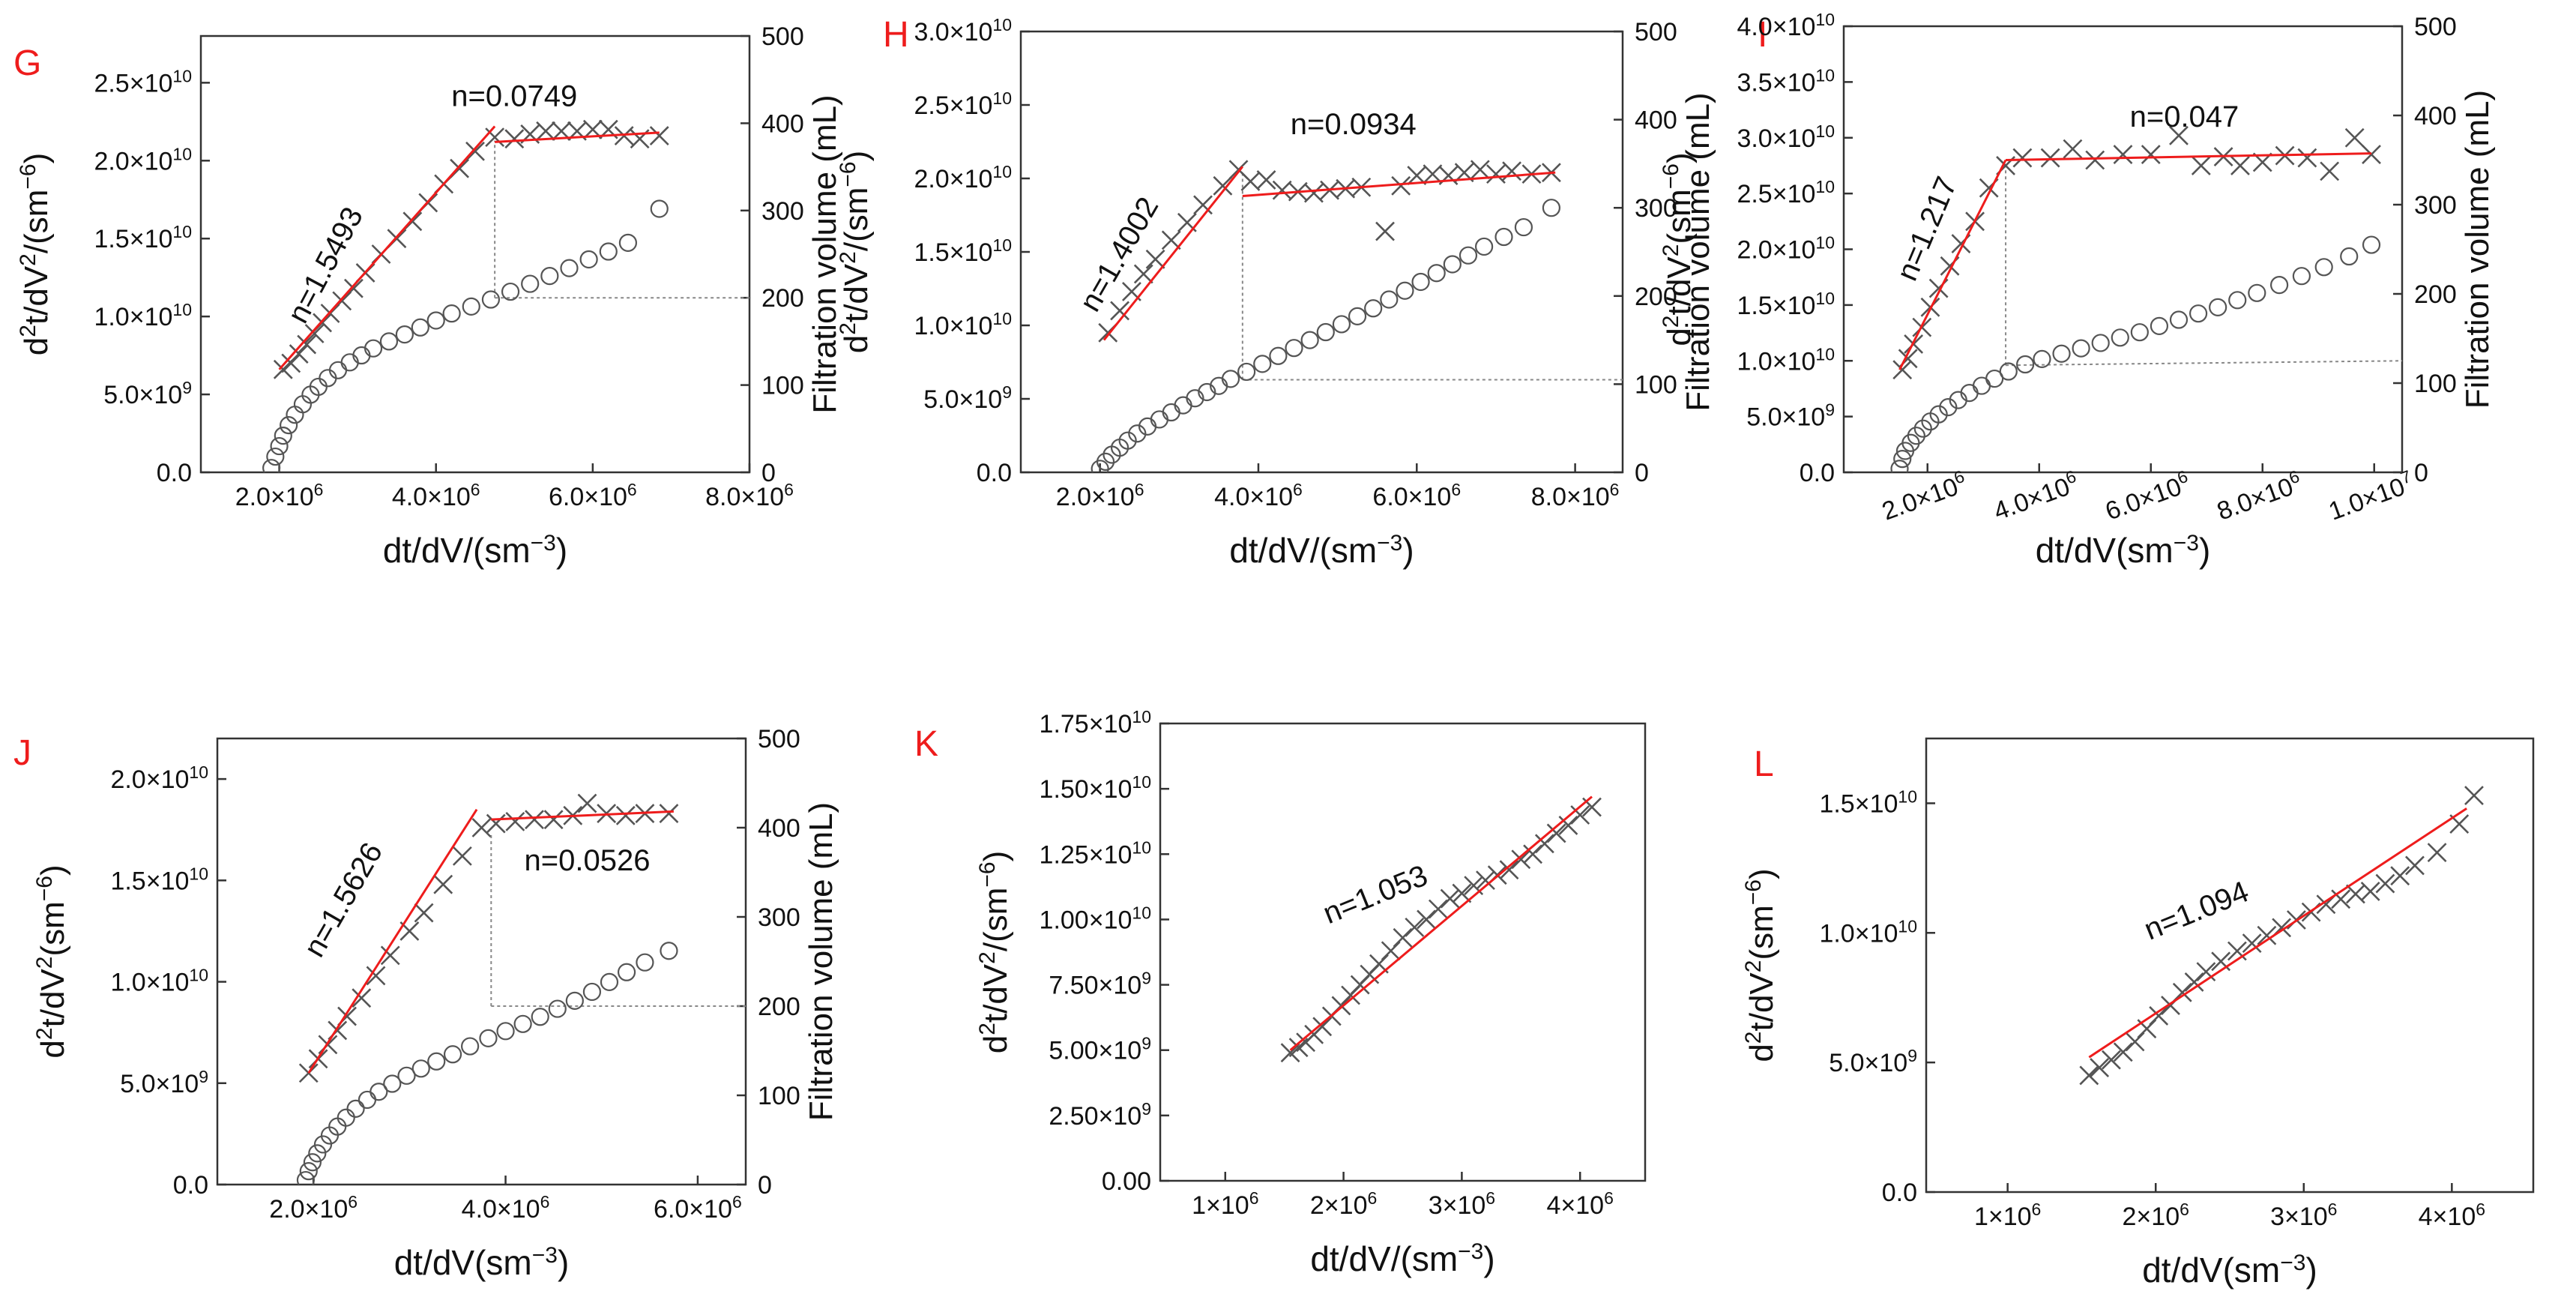 The image size is (2576, 1315). What do you see at coordinates (159, 778) in the screenshot?
I see `y-tick-label: 2.0×10¹⁰` at bounding box center [159, 778].